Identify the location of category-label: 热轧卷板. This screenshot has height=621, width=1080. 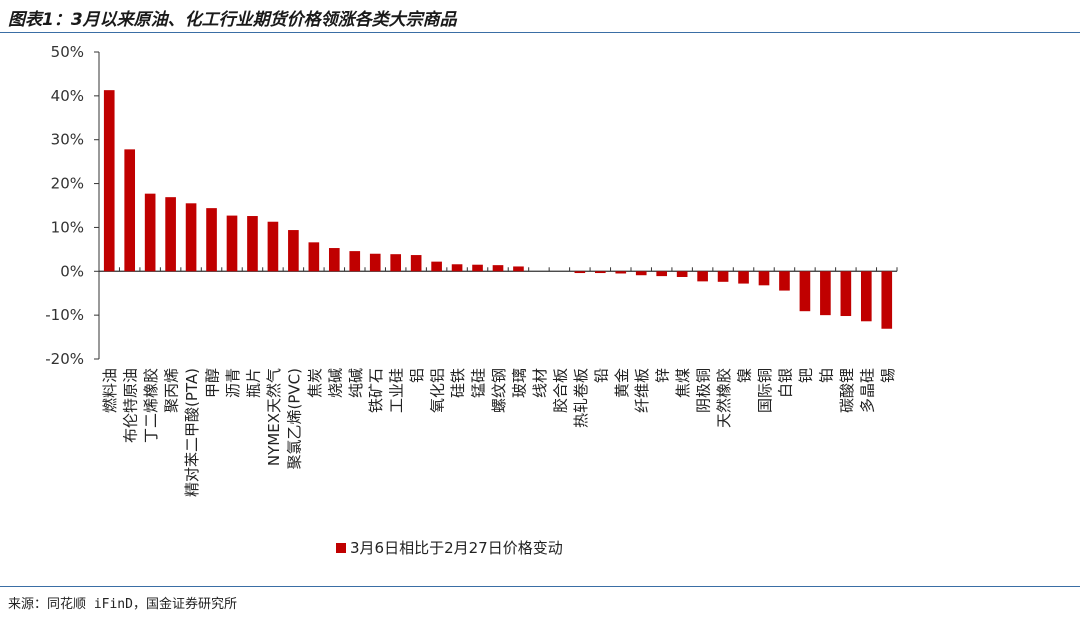
(581, 398).